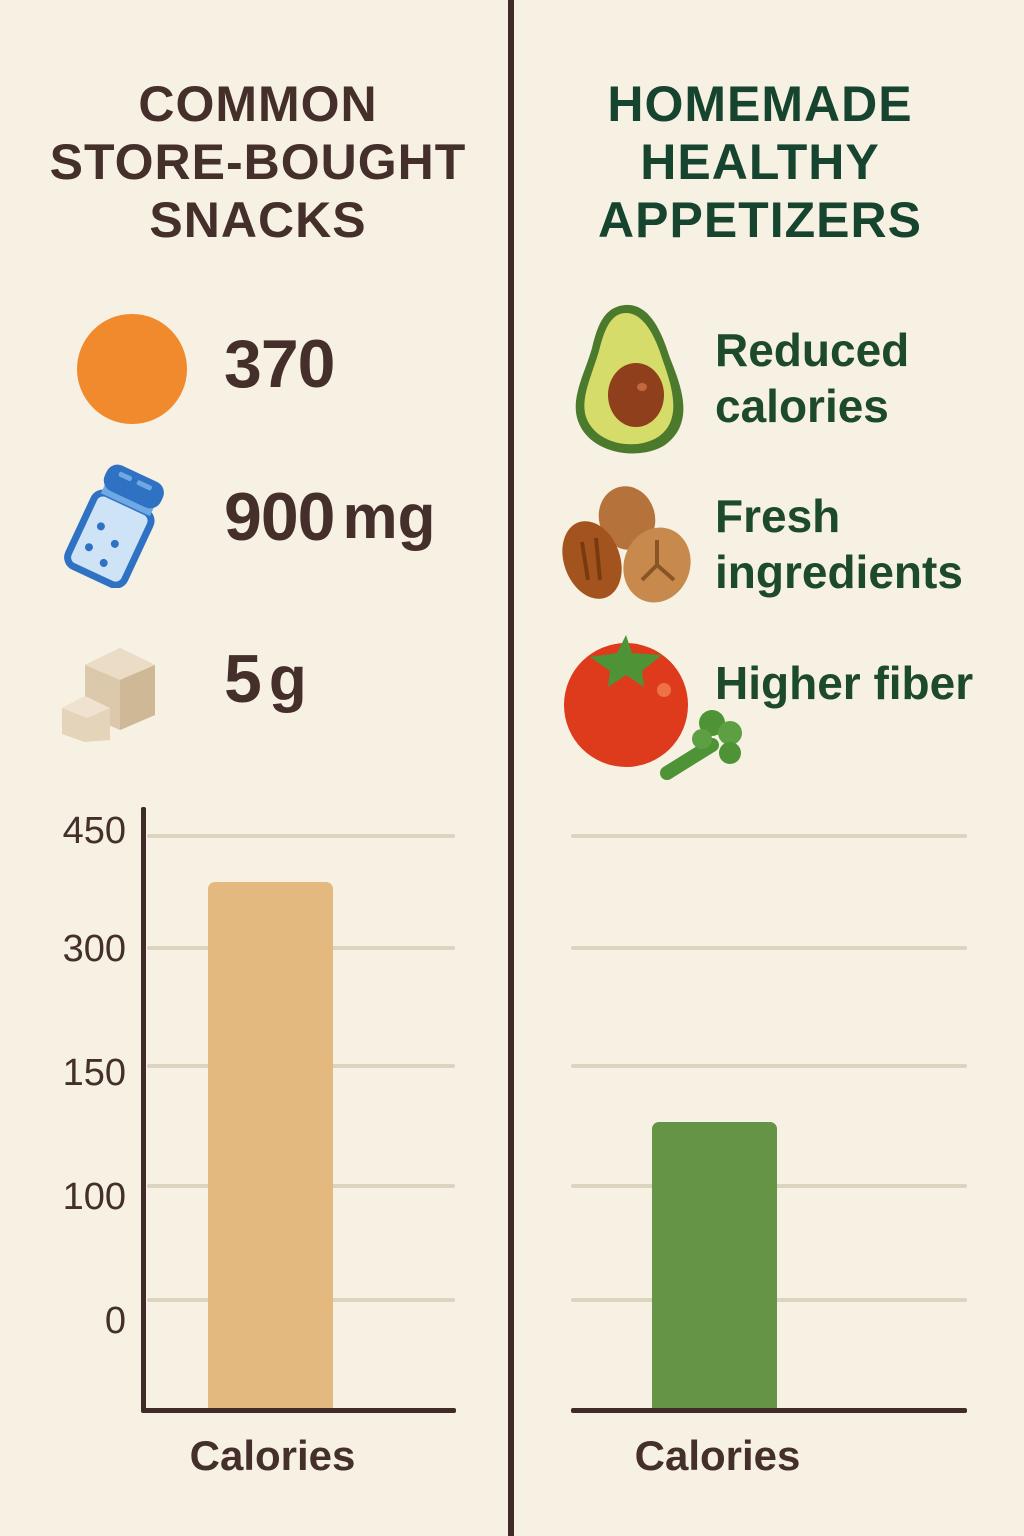 This screenshot has height=1536, width=1024. I want to click on stat-sodium: 900 mg, so click(329, 517).